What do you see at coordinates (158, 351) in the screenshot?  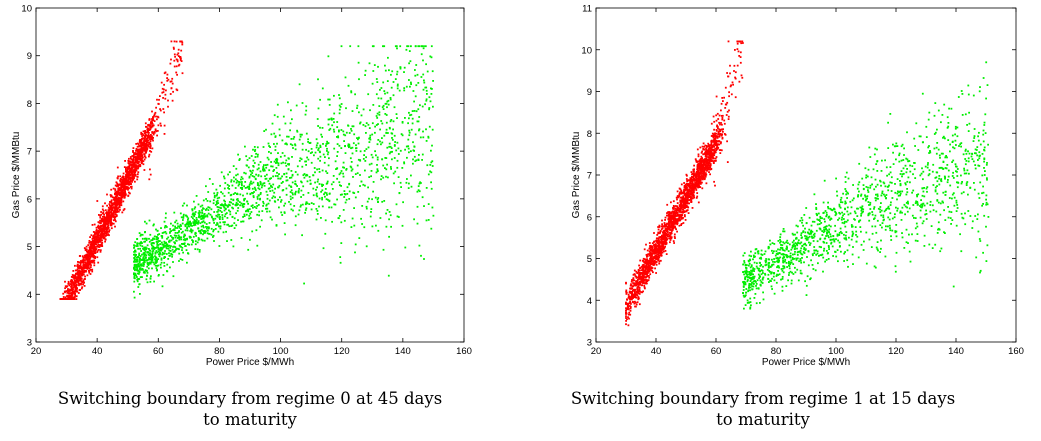 I see `x-tick-label: 60` at bounding box center [158, 351].